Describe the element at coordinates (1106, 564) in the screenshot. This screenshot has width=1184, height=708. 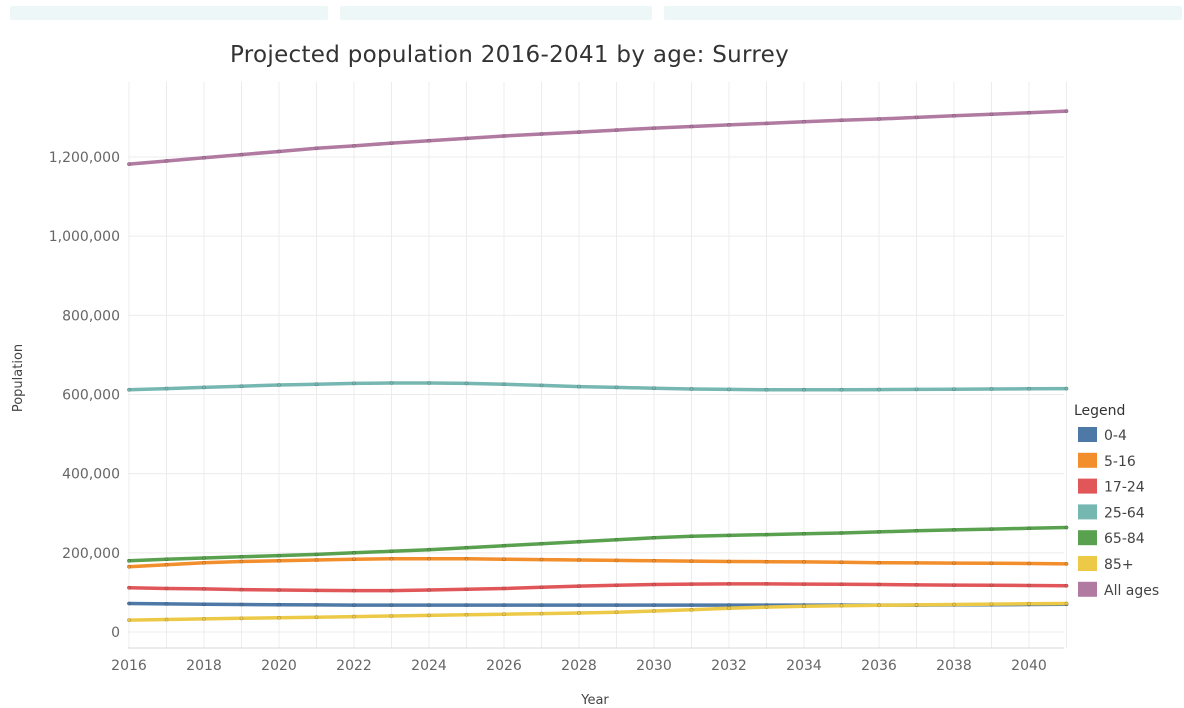
I see `legend-item-85plus: 85+` at that location.